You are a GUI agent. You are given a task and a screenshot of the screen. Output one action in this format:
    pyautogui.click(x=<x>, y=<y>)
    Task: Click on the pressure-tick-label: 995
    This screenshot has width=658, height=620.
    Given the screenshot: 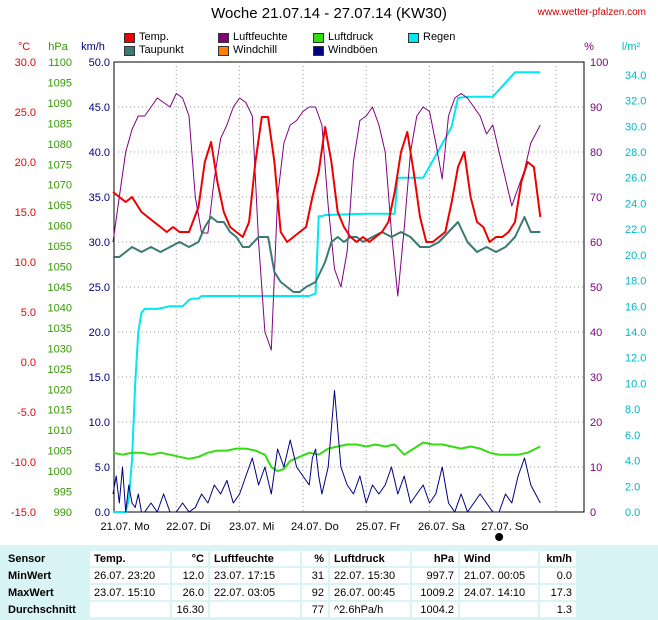 What is the action you would take?
    pyautogui.click(x=63, y=493)
    